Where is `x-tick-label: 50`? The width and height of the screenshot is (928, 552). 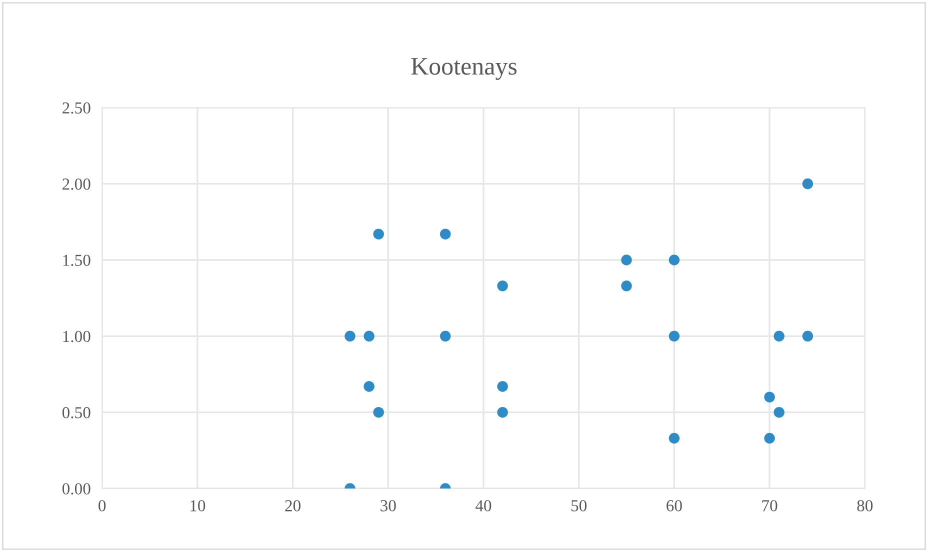
x-tick-label: 50 is located at coordinates (579, 506).